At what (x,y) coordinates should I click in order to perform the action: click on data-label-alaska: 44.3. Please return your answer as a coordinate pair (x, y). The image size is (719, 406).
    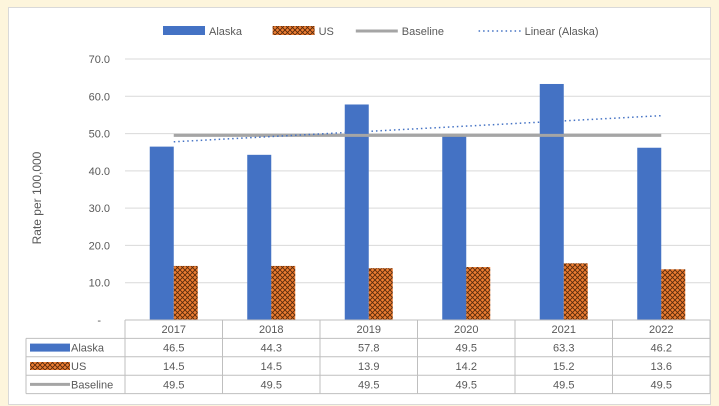
    Looking at the image, I should click on (271, 349).